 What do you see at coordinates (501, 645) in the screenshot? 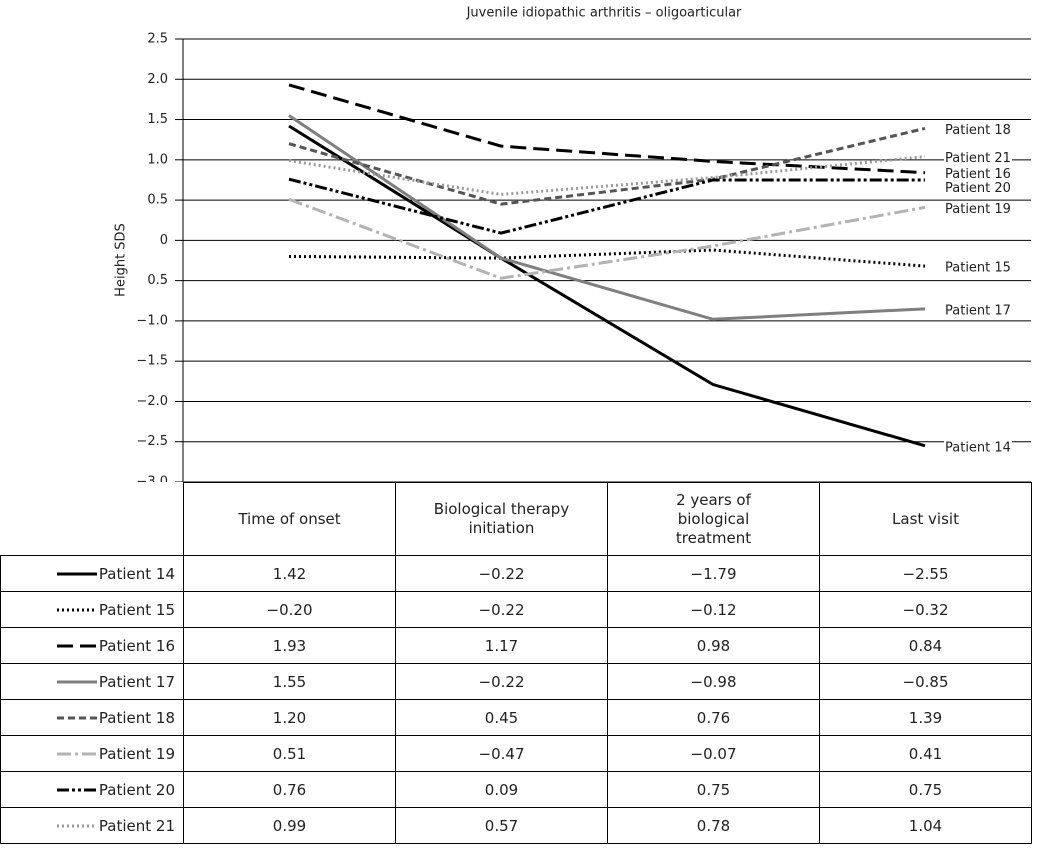
I see `value-cell: 1.17` at bounding box center [501, 645].